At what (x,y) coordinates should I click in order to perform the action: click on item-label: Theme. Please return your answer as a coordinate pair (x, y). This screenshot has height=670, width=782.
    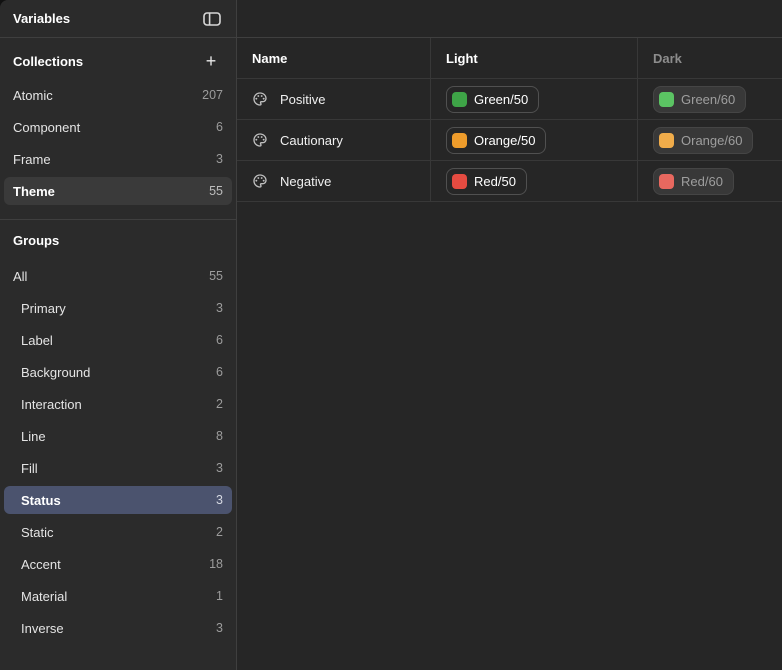
    Looking at the image, I should click on (34, 191).